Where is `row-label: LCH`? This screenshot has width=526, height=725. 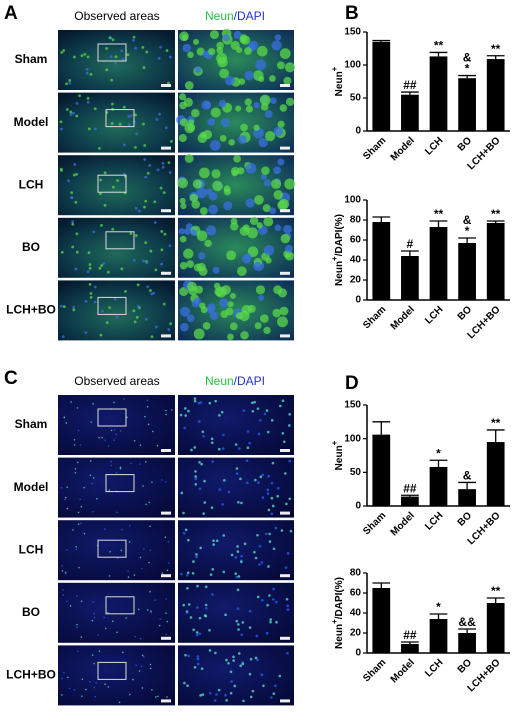
row-label: LCH is located at coordinates (31, 184).